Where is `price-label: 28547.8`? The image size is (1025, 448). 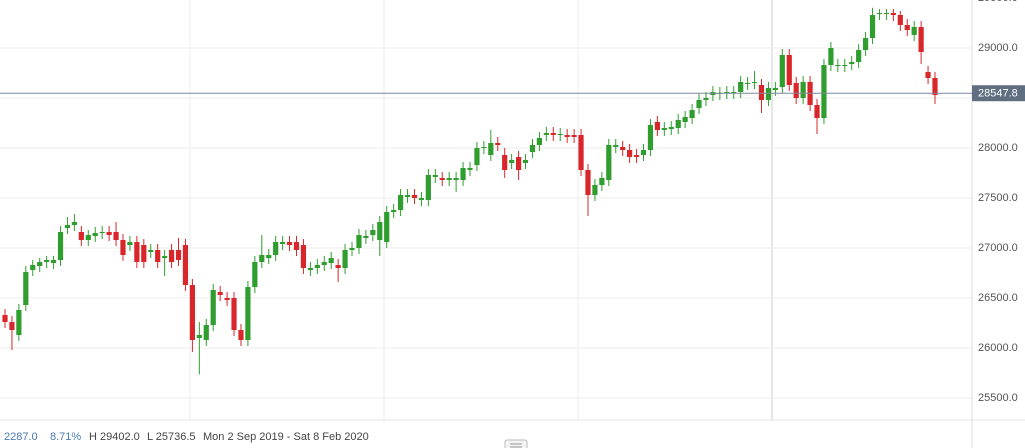
price-label: 28547.8 is located at coordinates (998, 94).